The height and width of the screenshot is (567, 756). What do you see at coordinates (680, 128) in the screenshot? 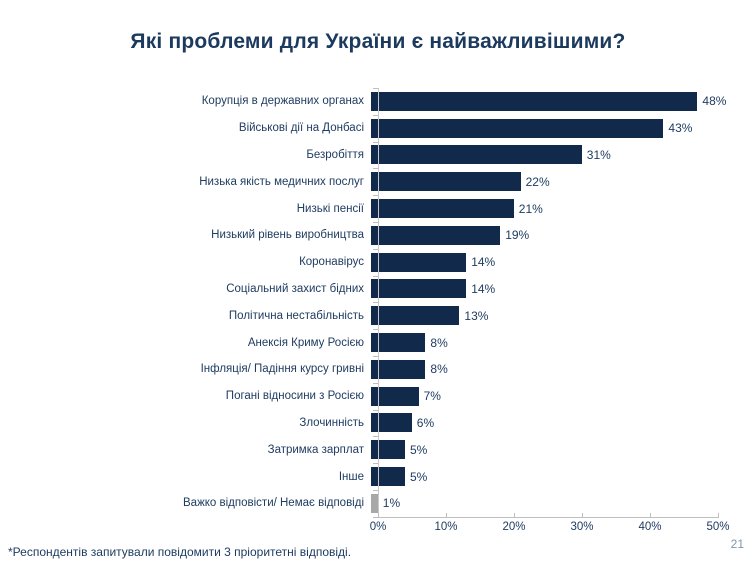
I see `value-label: 43%` at bounding box center [680, 128].